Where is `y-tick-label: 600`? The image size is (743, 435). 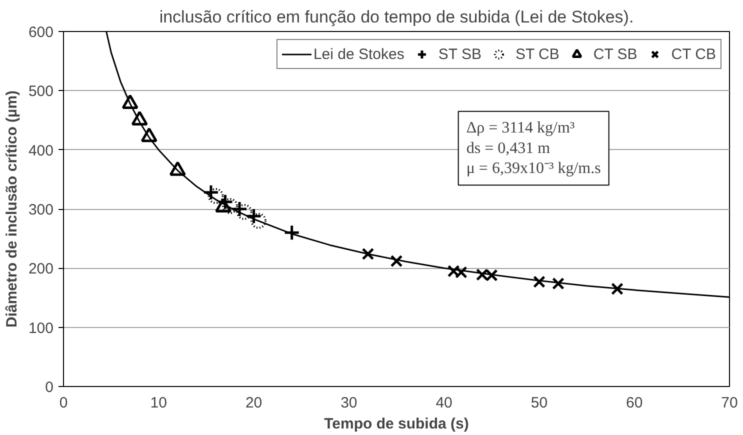 y-tick-label: 600 is located at coordinates (41, 32).